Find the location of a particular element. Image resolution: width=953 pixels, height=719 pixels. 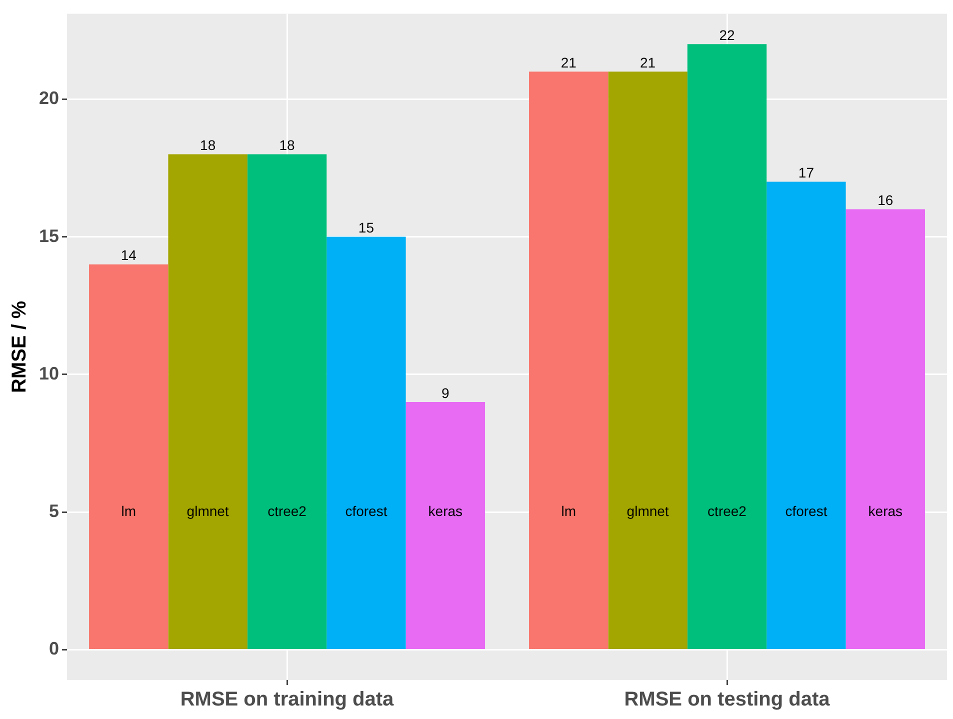

data-label: 22 is located at coordinates (727, 34).